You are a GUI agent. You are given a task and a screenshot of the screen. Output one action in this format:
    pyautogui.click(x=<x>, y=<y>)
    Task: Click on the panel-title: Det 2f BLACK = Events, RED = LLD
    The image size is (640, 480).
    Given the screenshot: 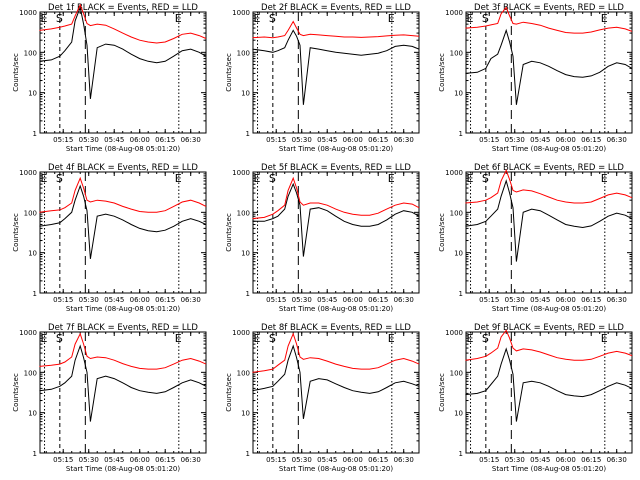 What is the action you would take?
    pyautogui.click(x=336, y=8)
    